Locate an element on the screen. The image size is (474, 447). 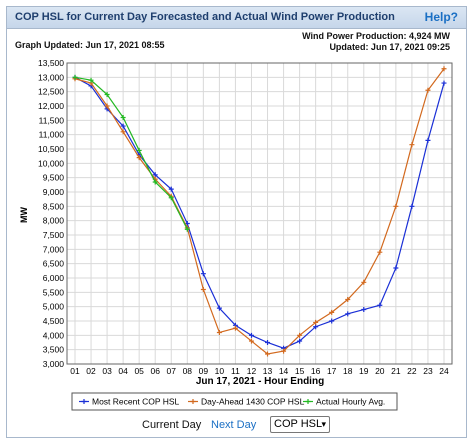
x-tick-label: 08 is located at coordinates (188, 371).